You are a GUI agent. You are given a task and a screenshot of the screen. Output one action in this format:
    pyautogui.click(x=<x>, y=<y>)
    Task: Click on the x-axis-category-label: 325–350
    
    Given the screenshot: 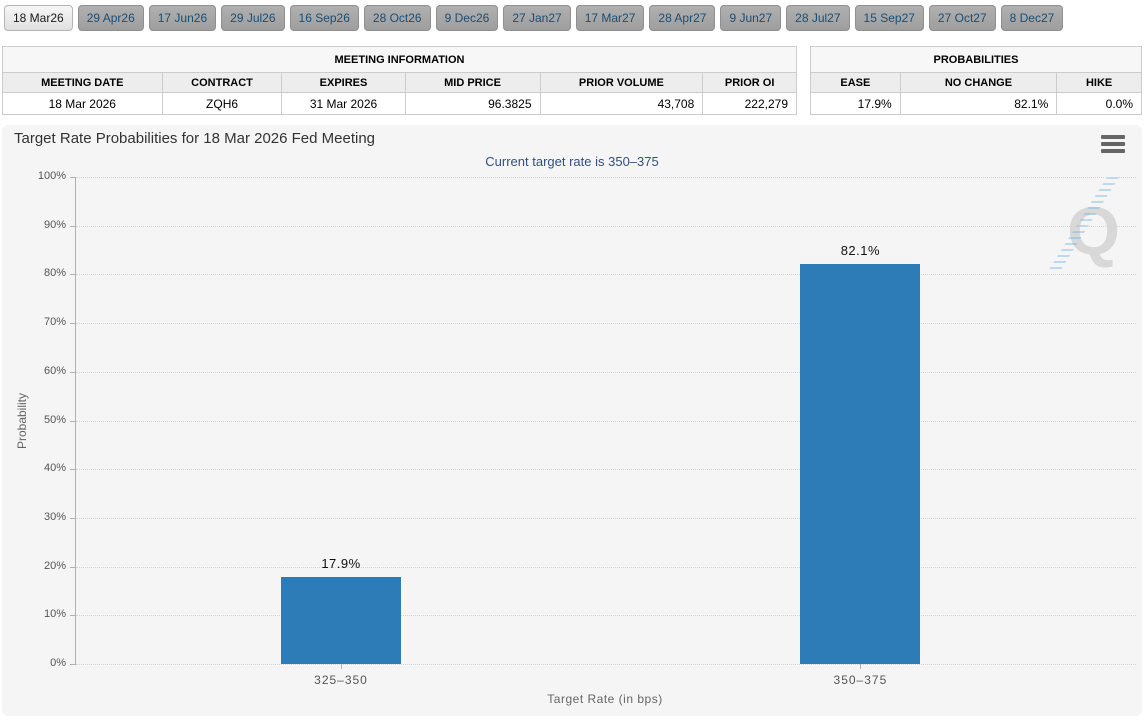 What is the action you would take?
    pyautogui.click(x=341, y=680)
    